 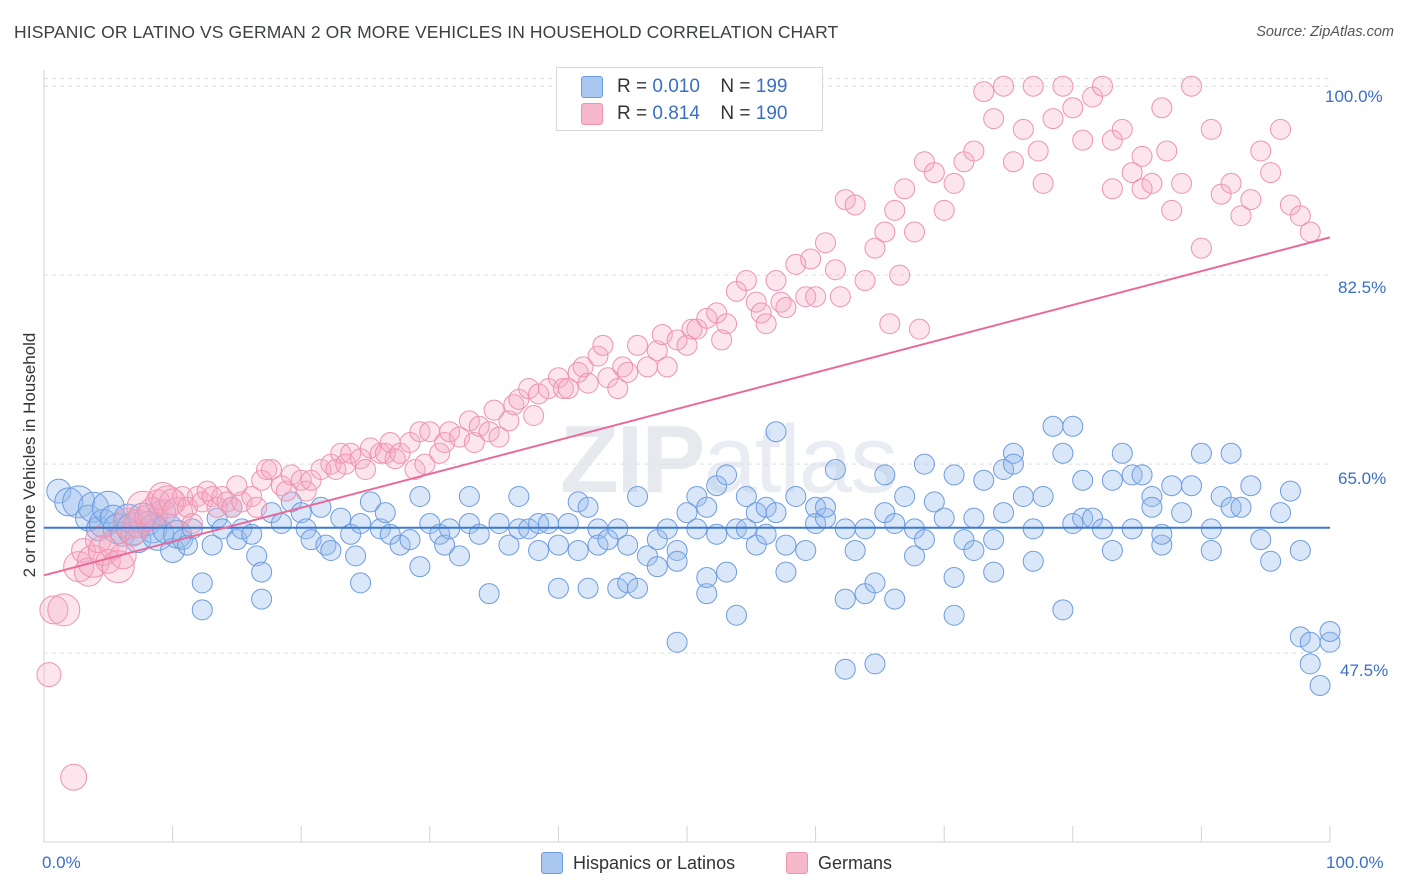 I want to click on bottom-legend-swatch-pink, so click(x=797, y=863).